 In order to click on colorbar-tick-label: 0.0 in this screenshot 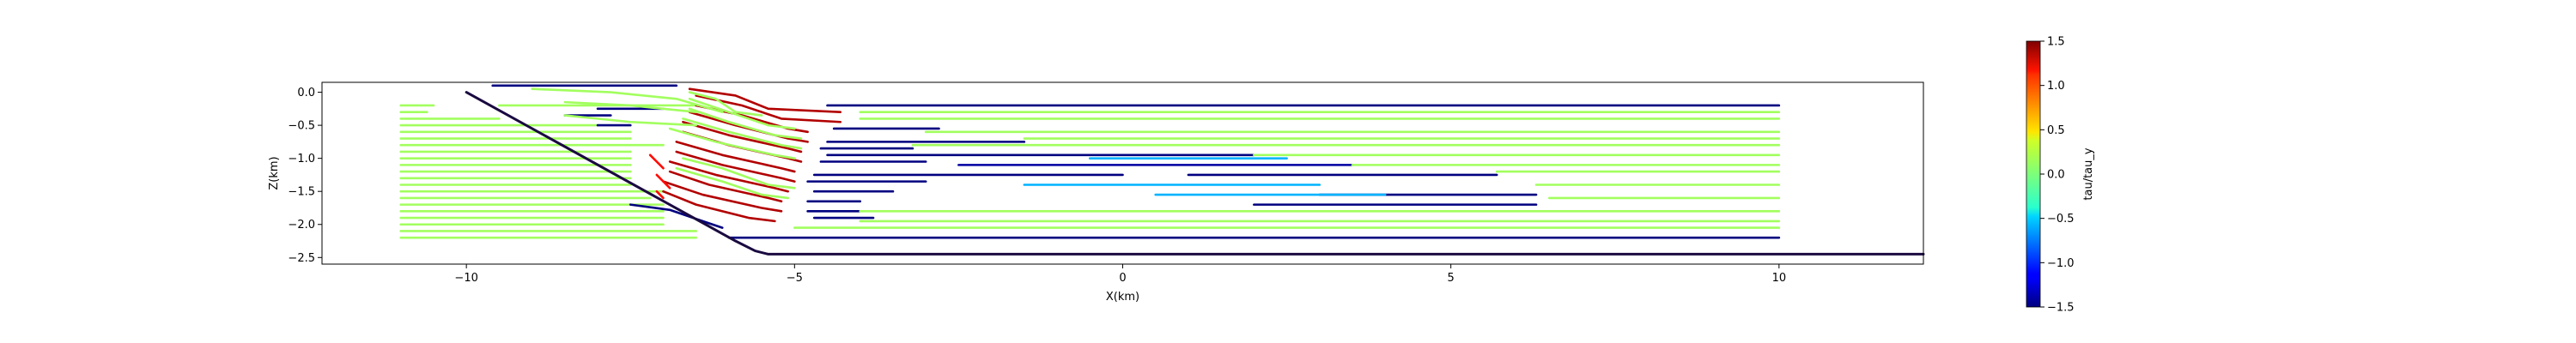, I will do `click(2056, 176)`.